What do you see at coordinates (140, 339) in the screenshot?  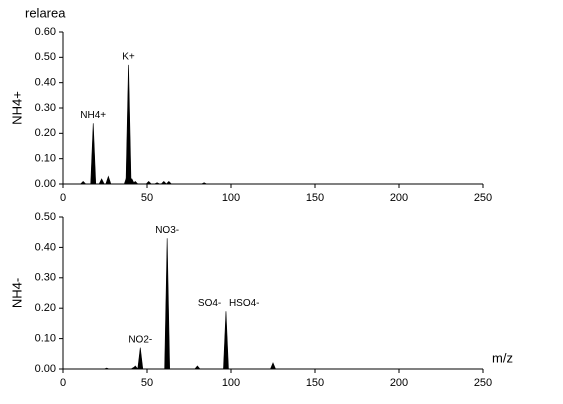 I see `annotation: NO2-` at bounding box center [140, 339].